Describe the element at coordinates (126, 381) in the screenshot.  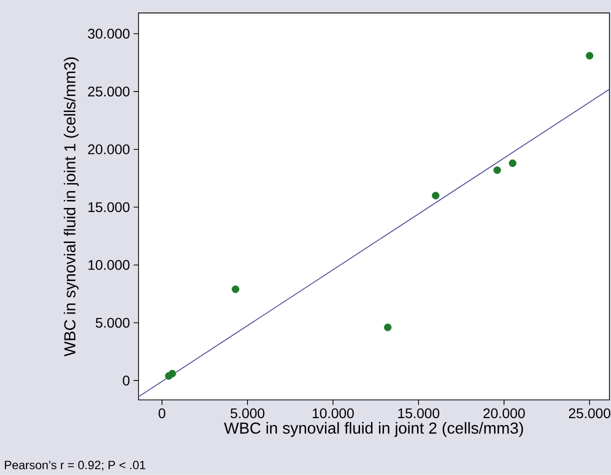
I see `y-tick-label: 0` at that location.